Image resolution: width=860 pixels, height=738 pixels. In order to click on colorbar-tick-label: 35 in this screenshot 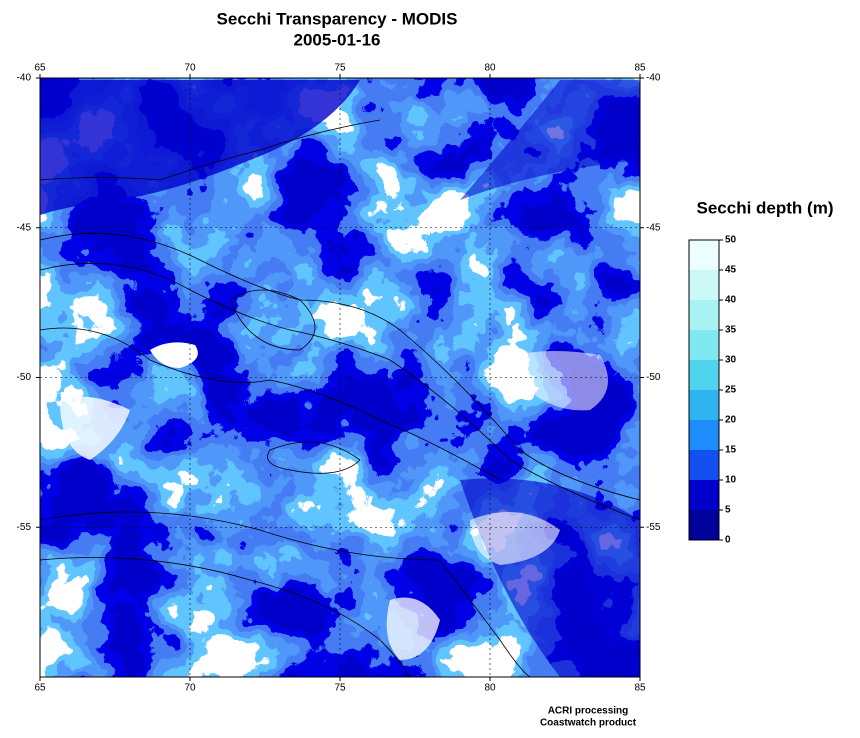, I will do `click(731, 330)`.